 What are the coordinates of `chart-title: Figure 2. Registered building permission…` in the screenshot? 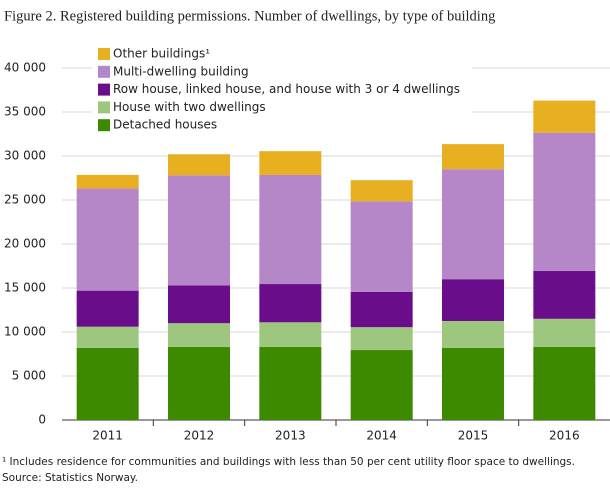 It's located at (249, 16).